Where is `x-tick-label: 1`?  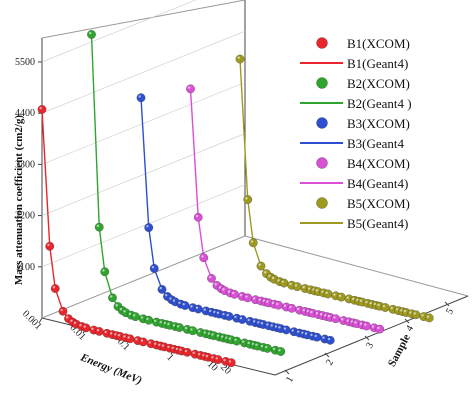
x-tick-label: 1 is located at coordinates (169, 357).